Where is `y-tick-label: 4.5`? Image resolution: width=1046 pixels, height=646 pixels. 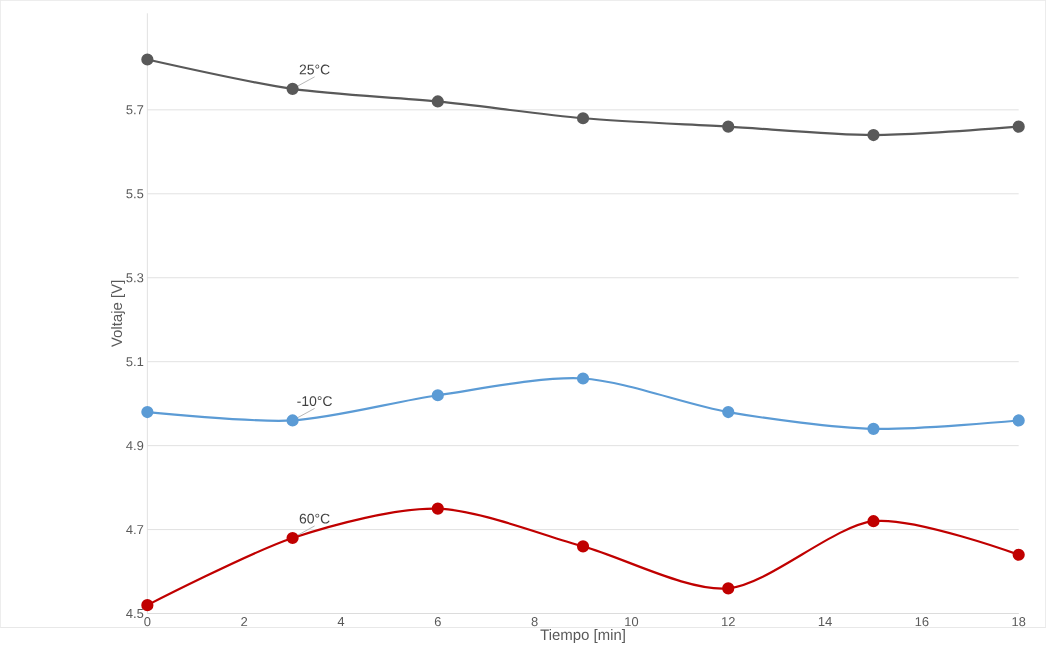
y-tick-label: 4.5 is located at coordinates (135, 613).